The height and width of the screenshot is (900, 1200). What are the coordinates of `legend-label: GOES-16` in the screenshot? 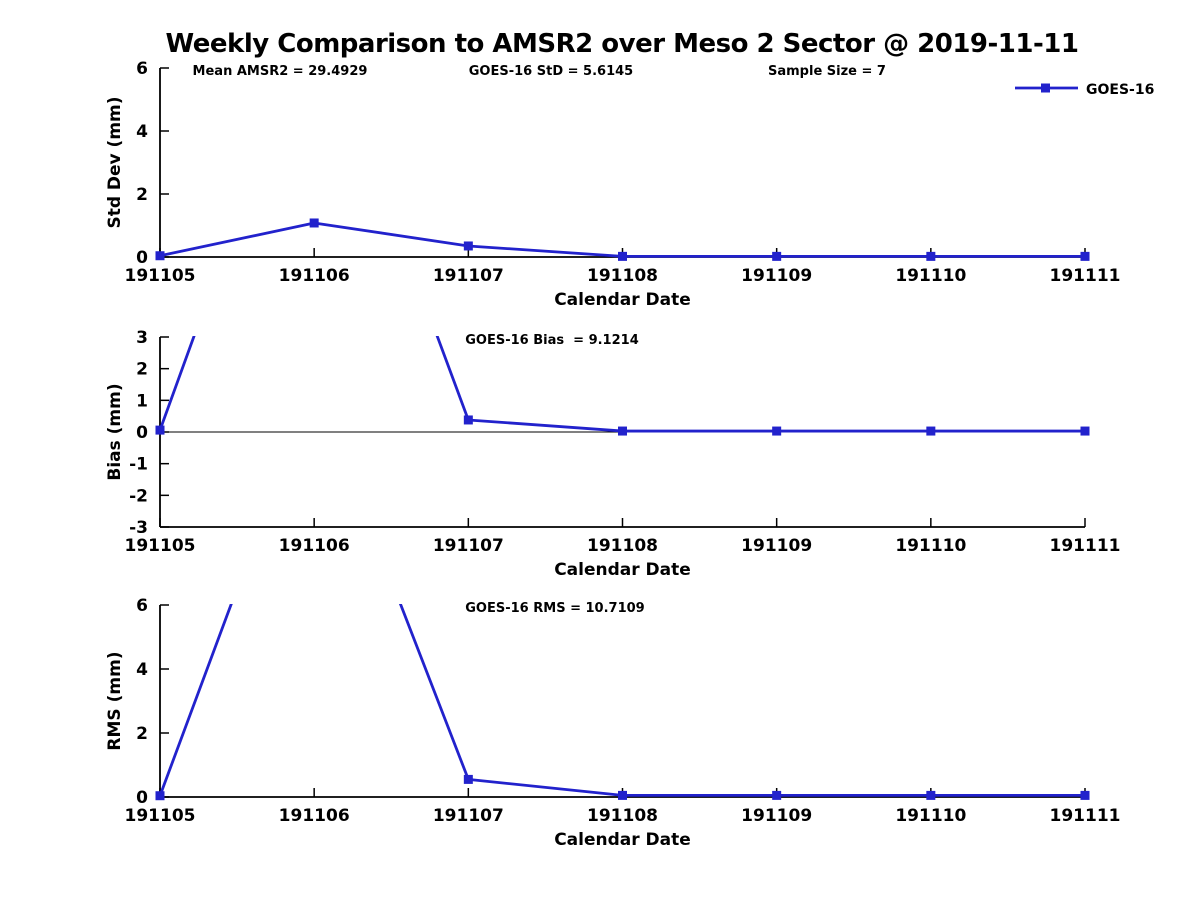 It's located at (1120, 90).